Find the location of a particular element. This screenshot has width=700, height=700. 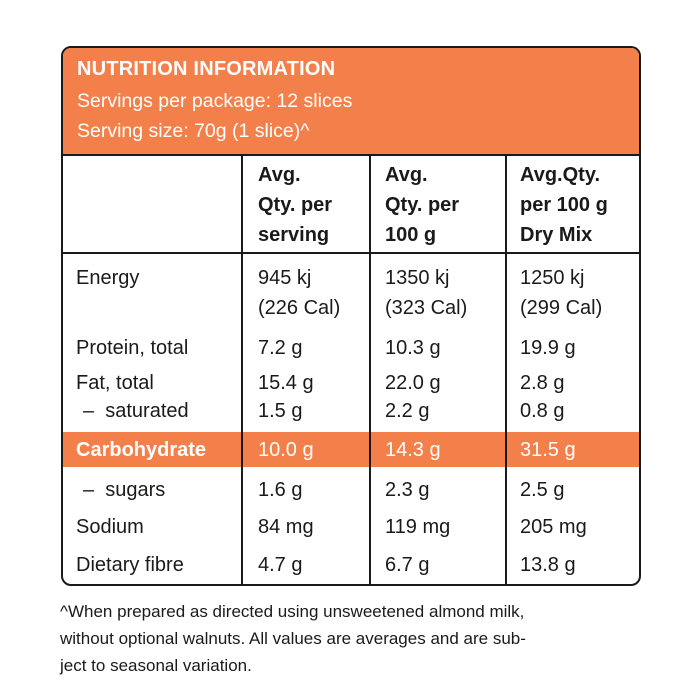

cell: 19.9 g is located at coordinates (548, 348).